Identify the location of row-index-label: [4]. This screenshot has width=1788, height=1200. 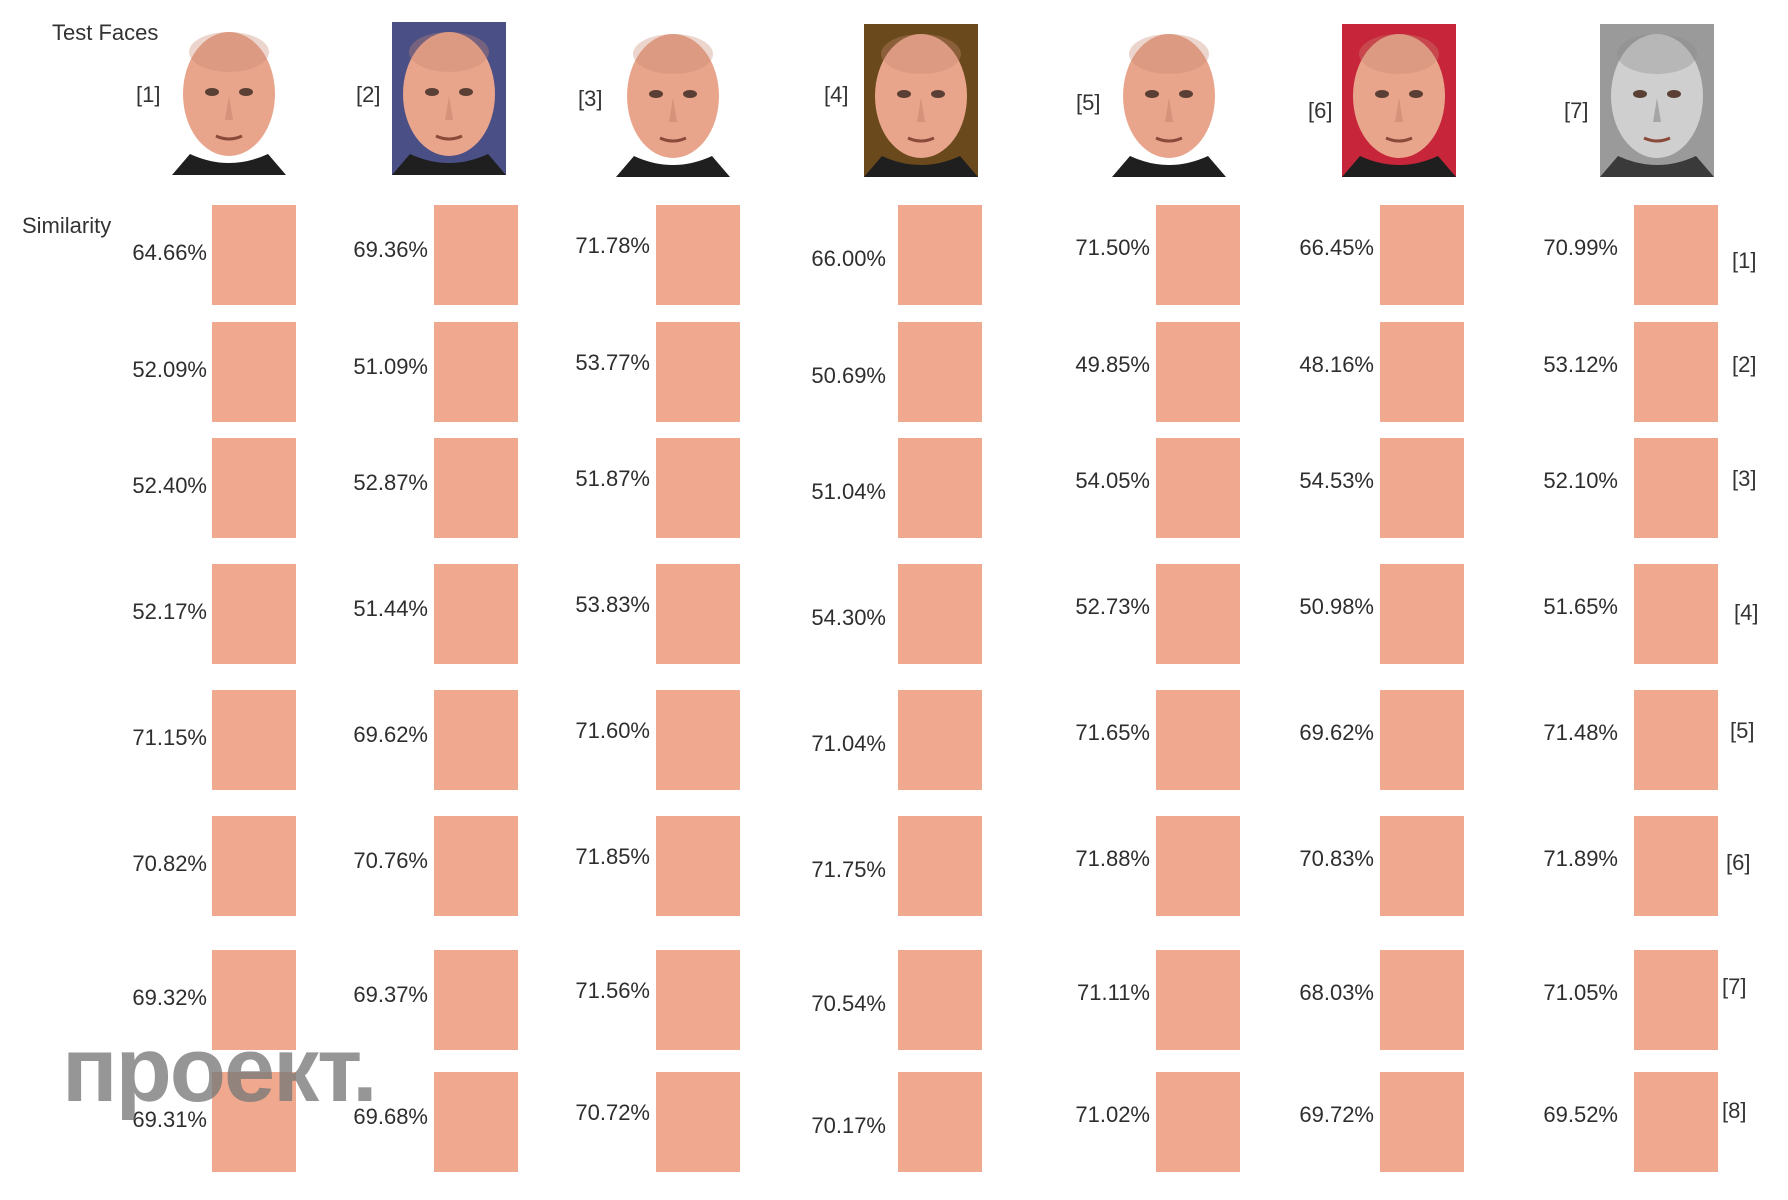
(1746, 612).